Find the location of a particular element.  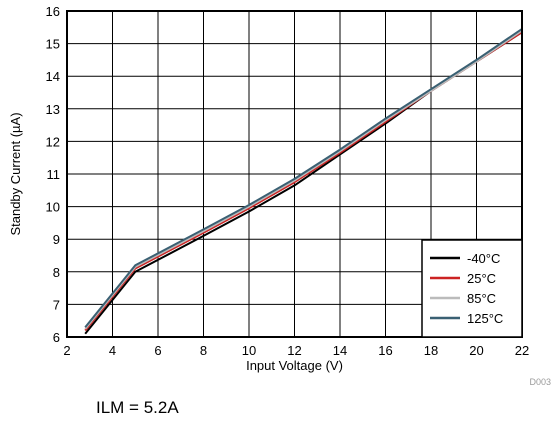

y-tick-labels: 6 7 8 9 10 11 12 13 14 15 16 is located at coordinates (53, 174).